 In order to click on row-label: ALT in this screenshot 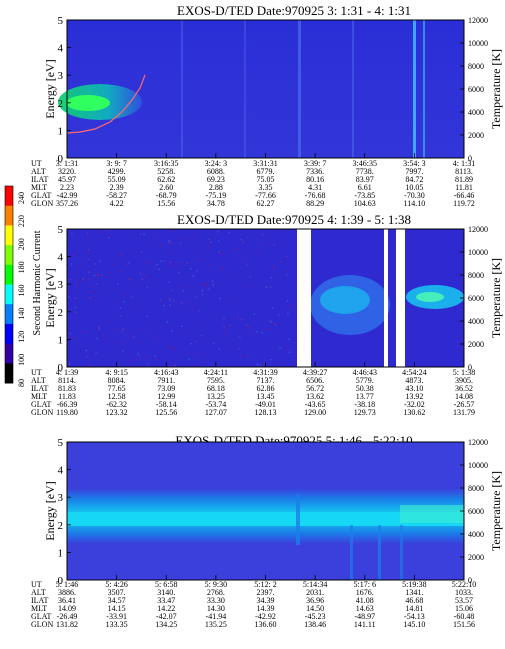, I will do `click(38, 380)`.